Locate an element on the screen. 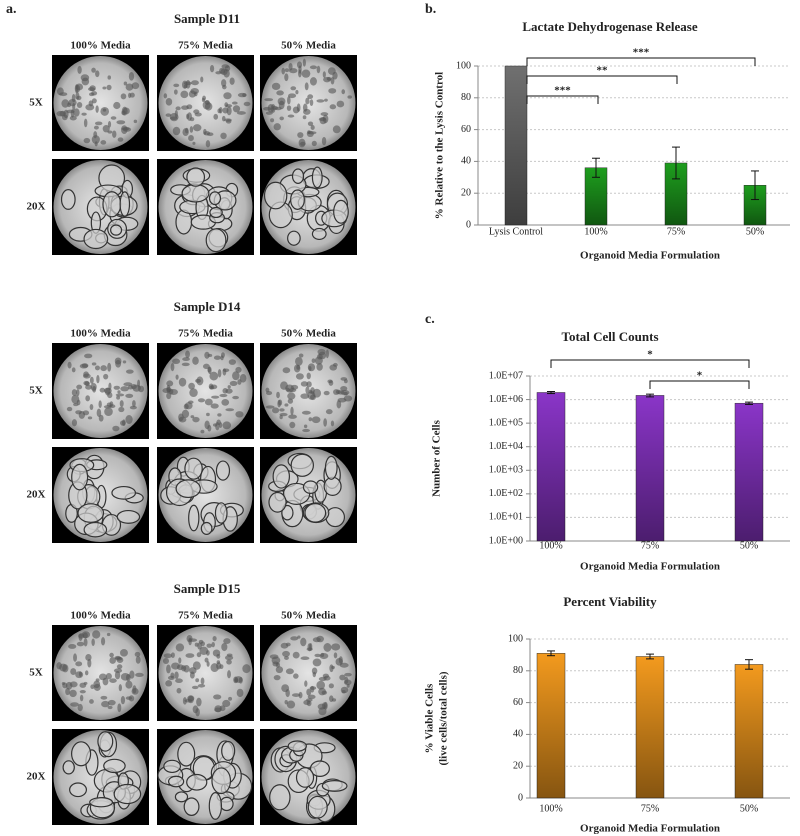 The height and width of the screenshot is (836, 800). column-header: 100% Media is located at coordinates (100, 46).